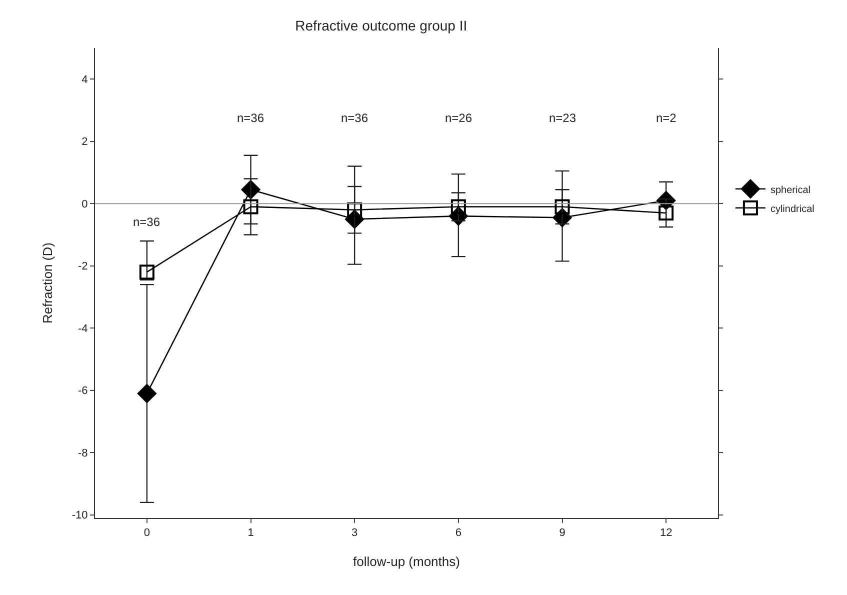  I want to click on y-tick-label: -2, so click(83, 266).